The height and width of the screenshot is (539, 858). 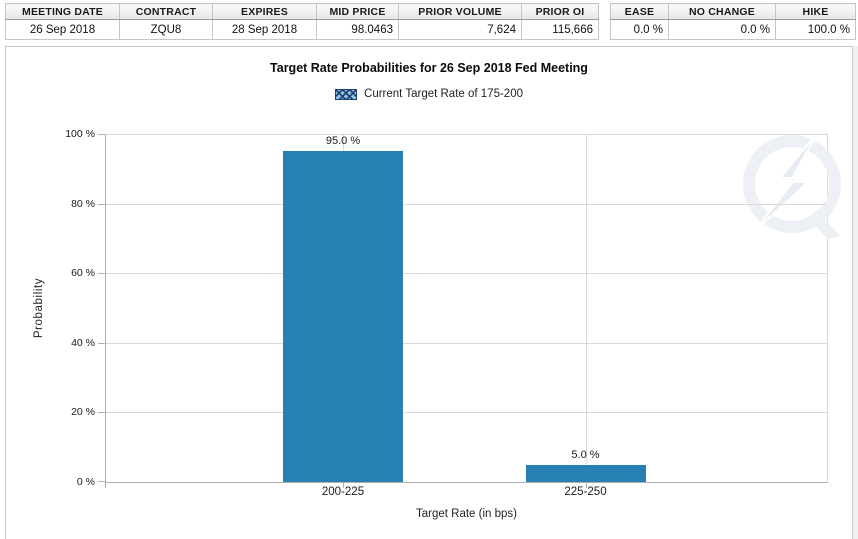 What do you see at coordinates (722, 29) in the screenshot?
I see `no-change-value: 0.0 %` at bounding box center [722, 29].